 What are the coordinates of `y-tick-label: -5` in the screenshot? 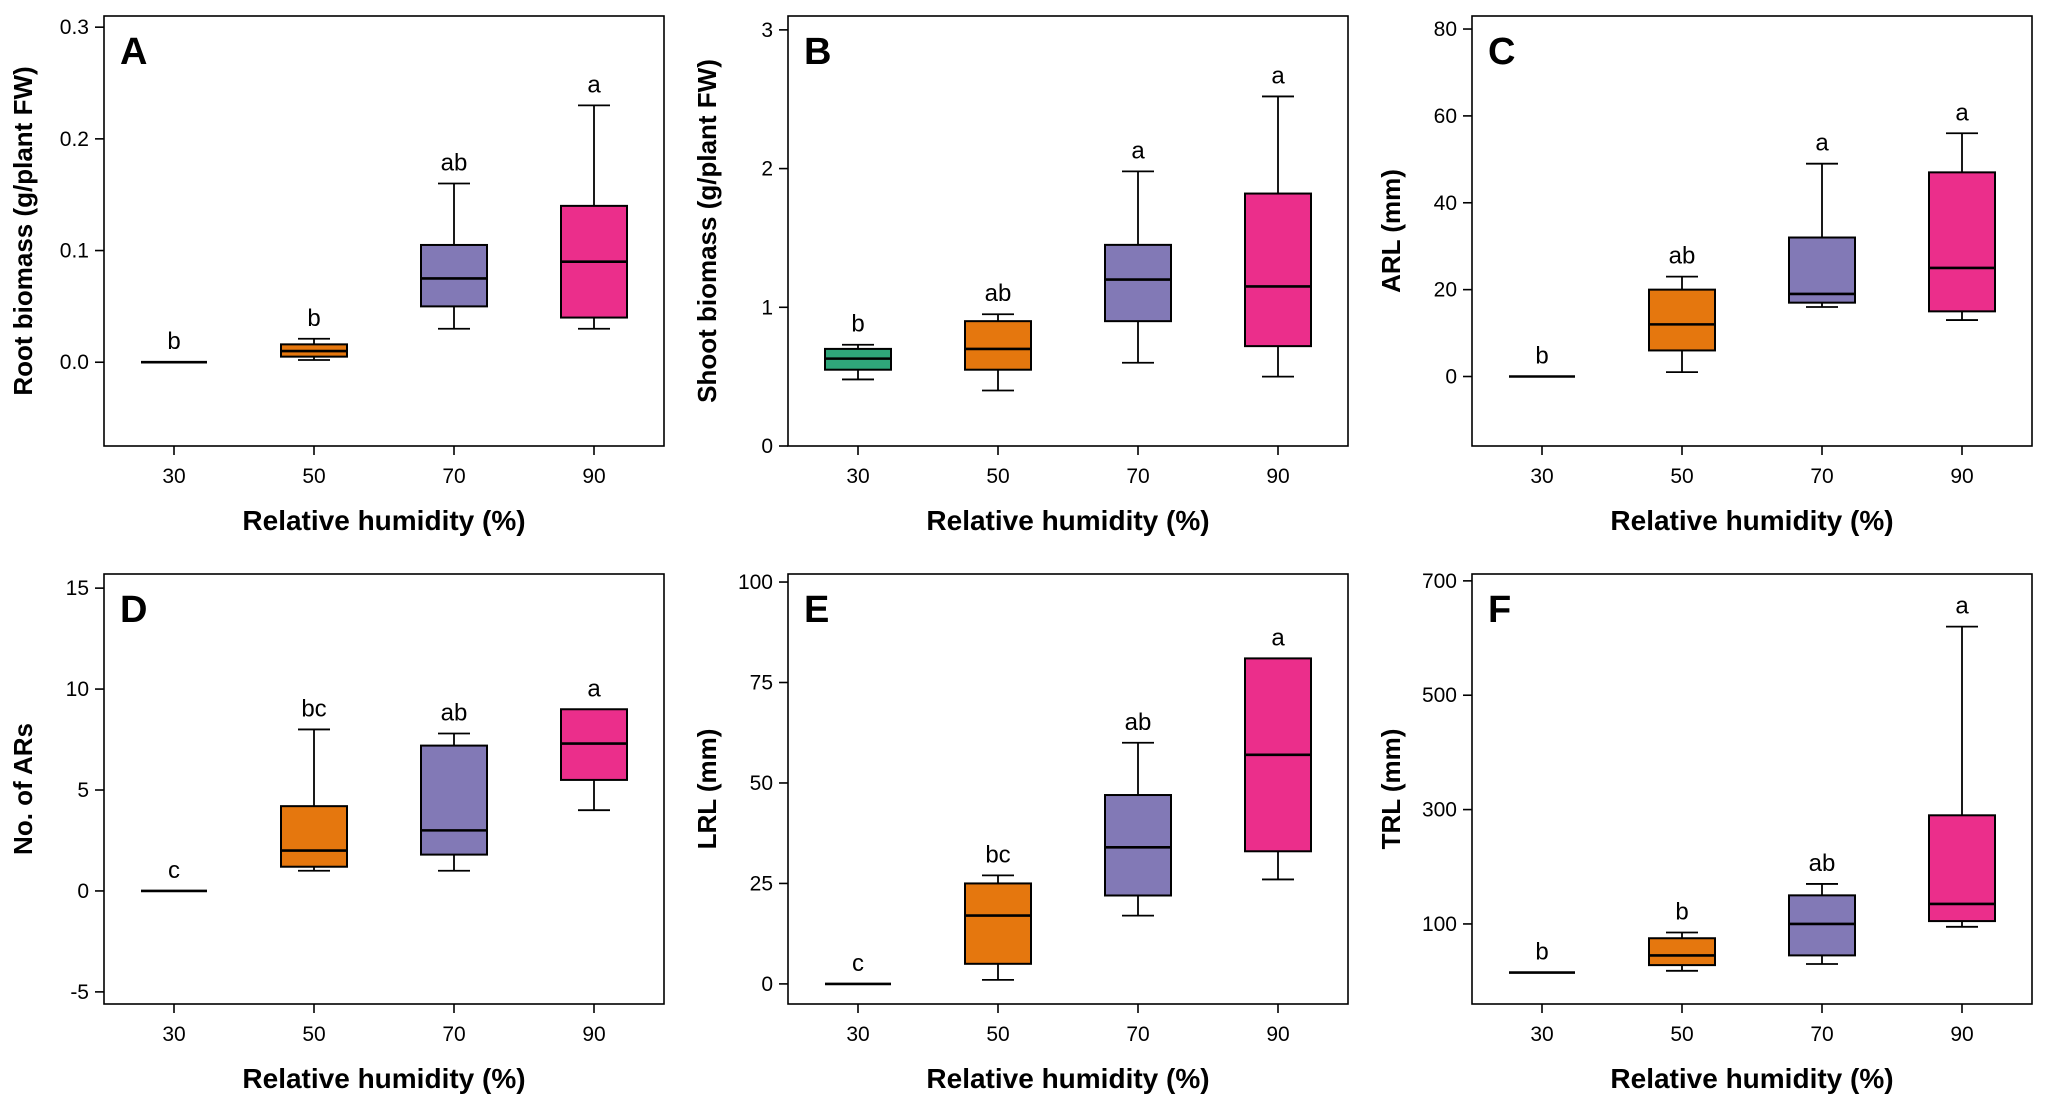 It's located at (79, 992).